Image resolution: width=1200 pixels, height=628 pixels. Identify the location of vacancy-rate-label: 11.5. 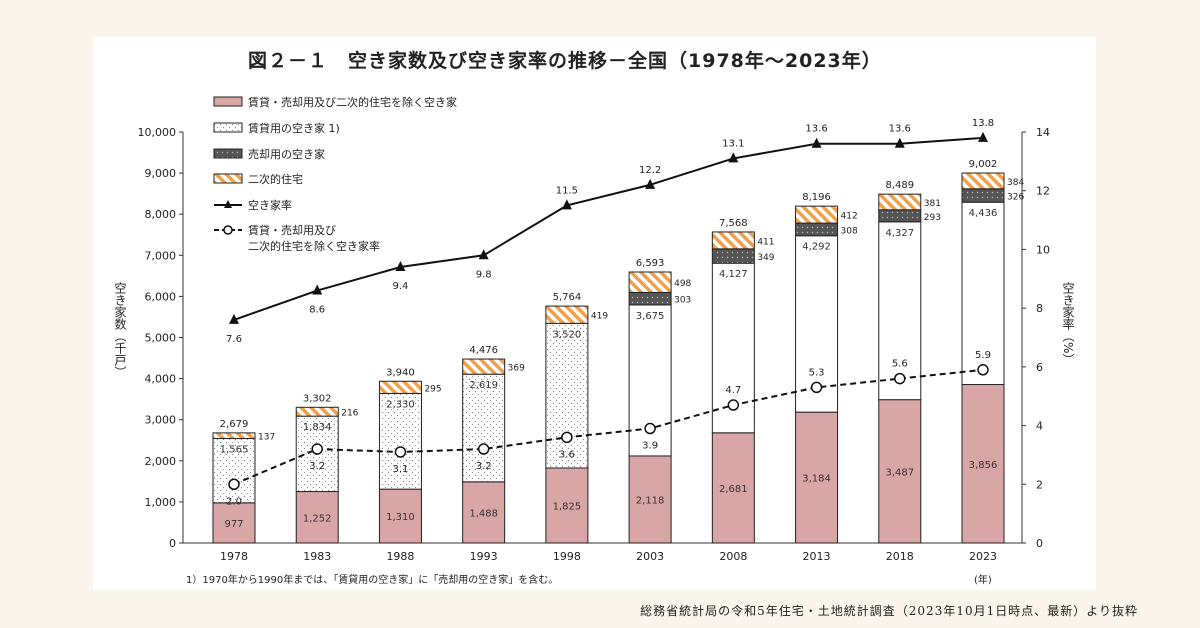
(567, 190).